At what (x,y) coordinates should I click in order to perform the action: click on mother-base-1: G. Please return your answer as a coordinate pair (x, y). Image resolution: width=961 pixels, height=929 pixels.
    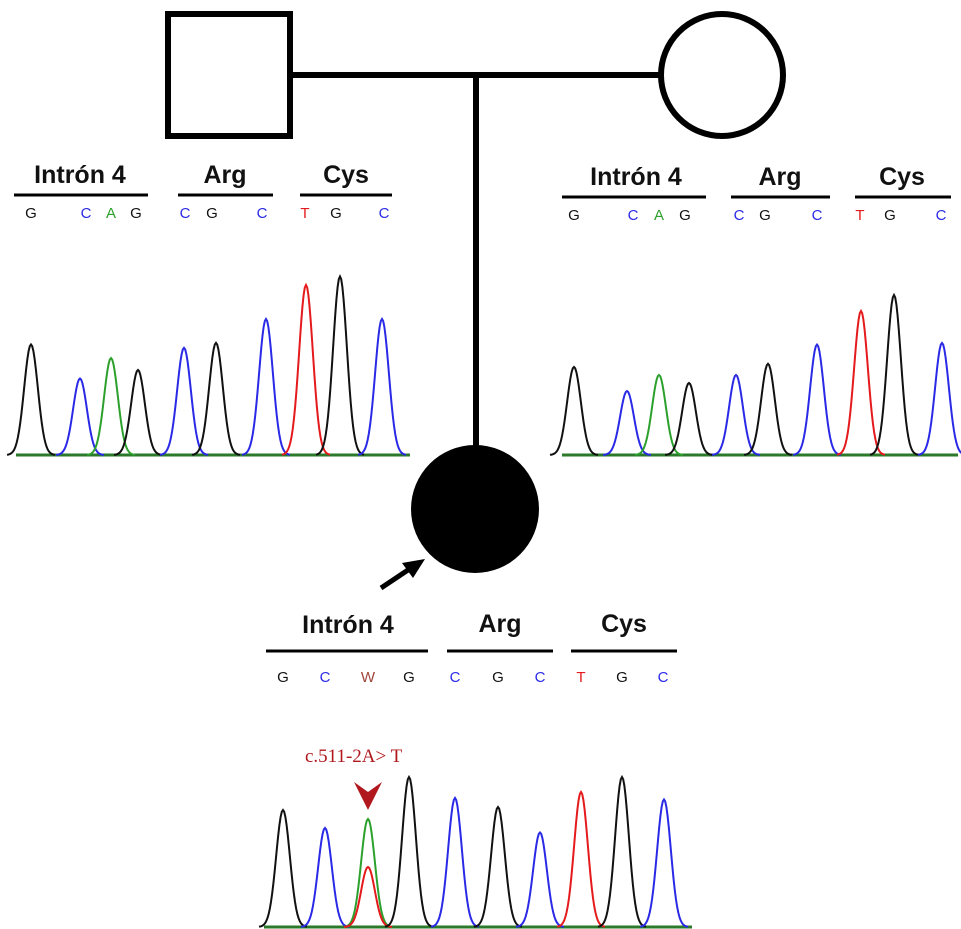
    Looking at the image, I should click on (574, 215).